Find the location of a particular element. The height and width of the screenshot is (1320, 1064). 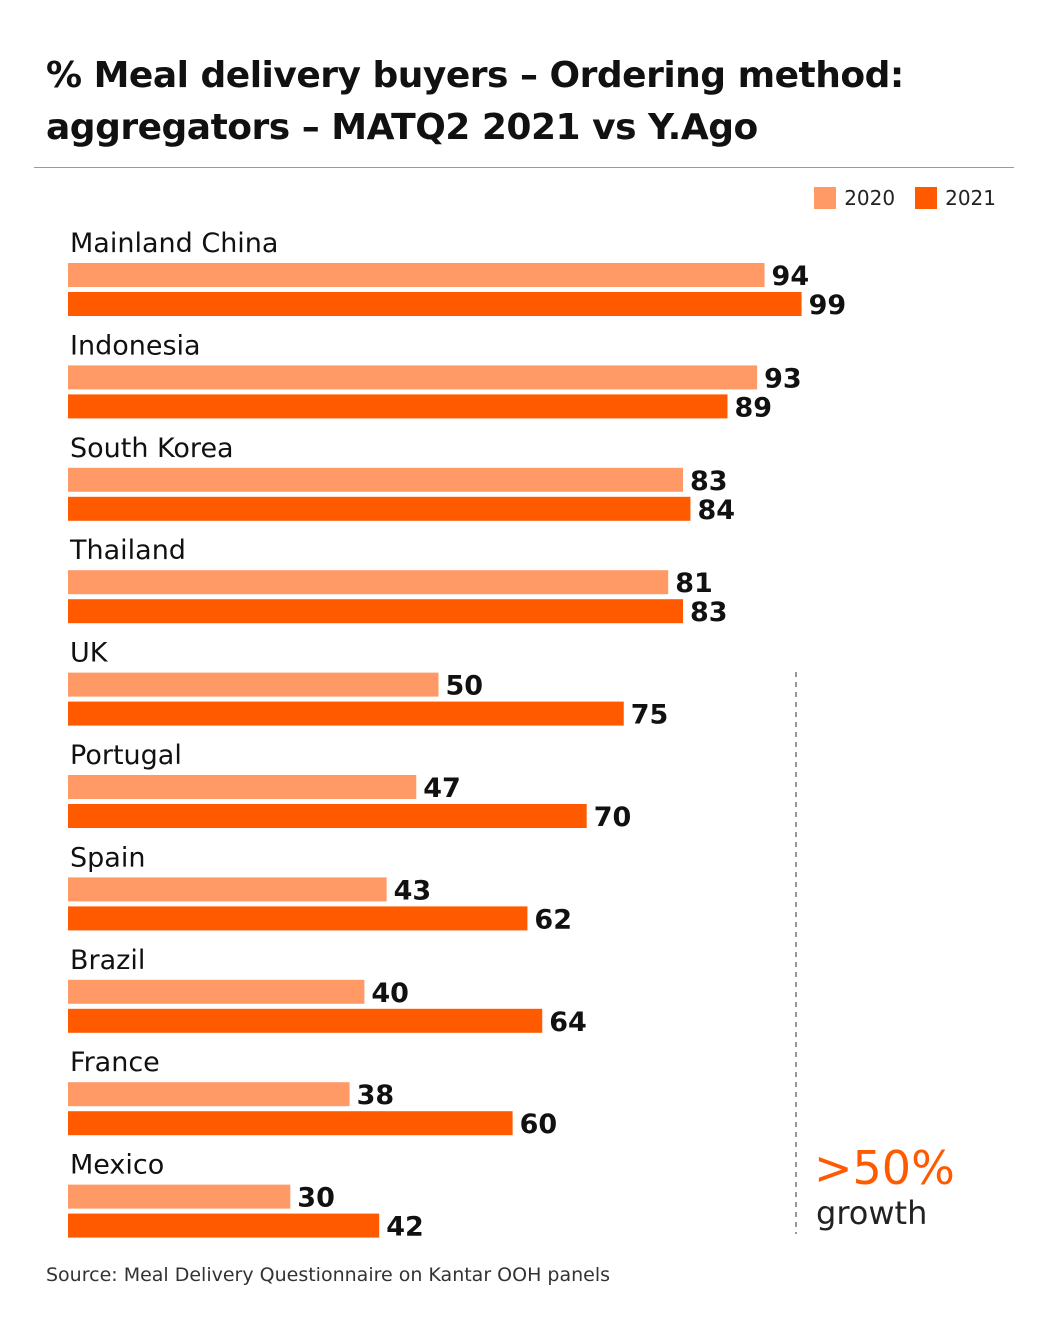

legend-label-2020: 2020 is located at coordinates (870, 198).